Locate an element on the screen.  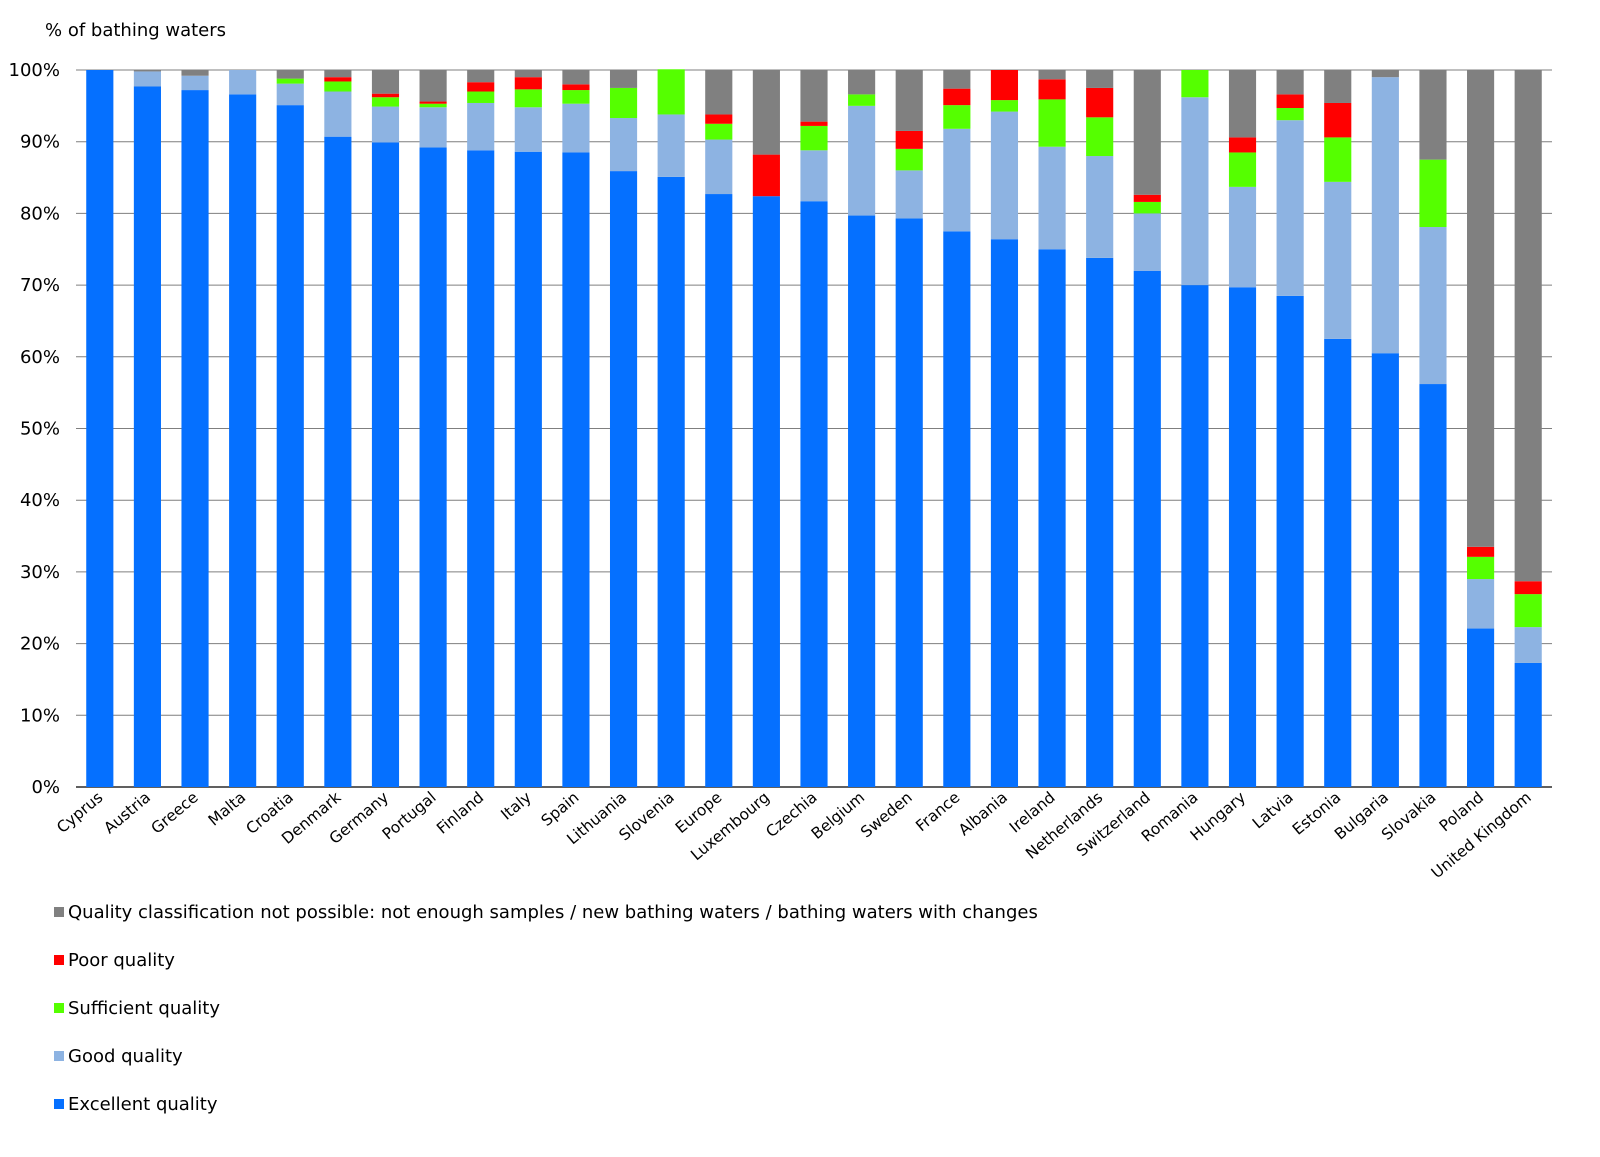
y-tick-label: 70% is located at coordinates (40, 285).